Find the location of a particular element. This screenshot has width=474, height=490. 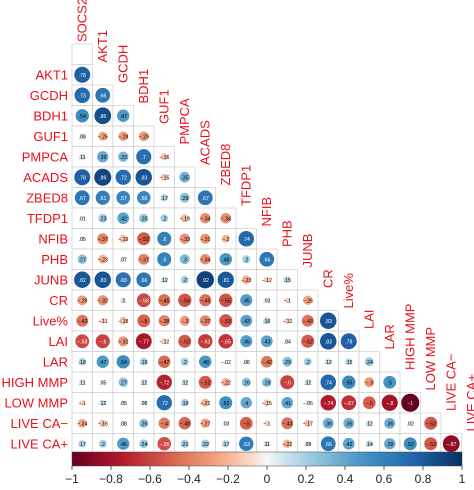

correlation-value: .43 is located at coordinates (246, 322).